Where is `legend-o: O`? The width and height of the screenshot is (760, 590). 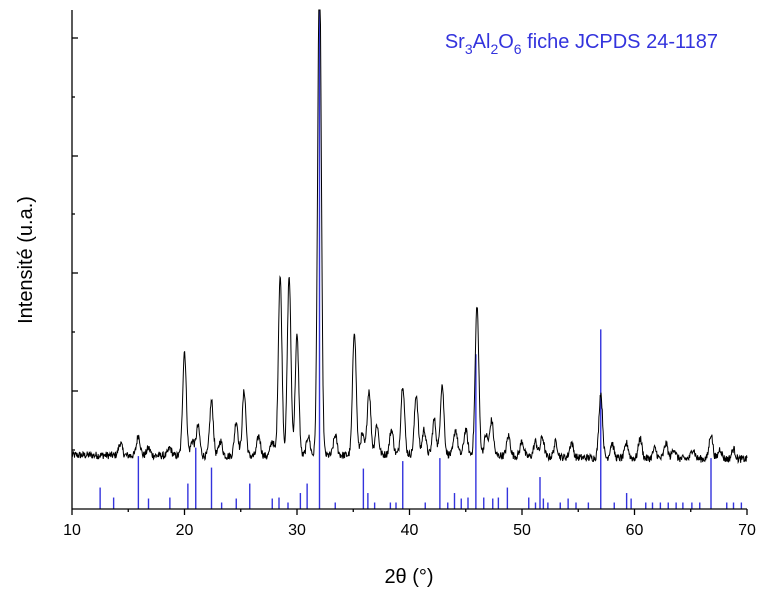
legend-o: O is located at coordinates (506, 42).